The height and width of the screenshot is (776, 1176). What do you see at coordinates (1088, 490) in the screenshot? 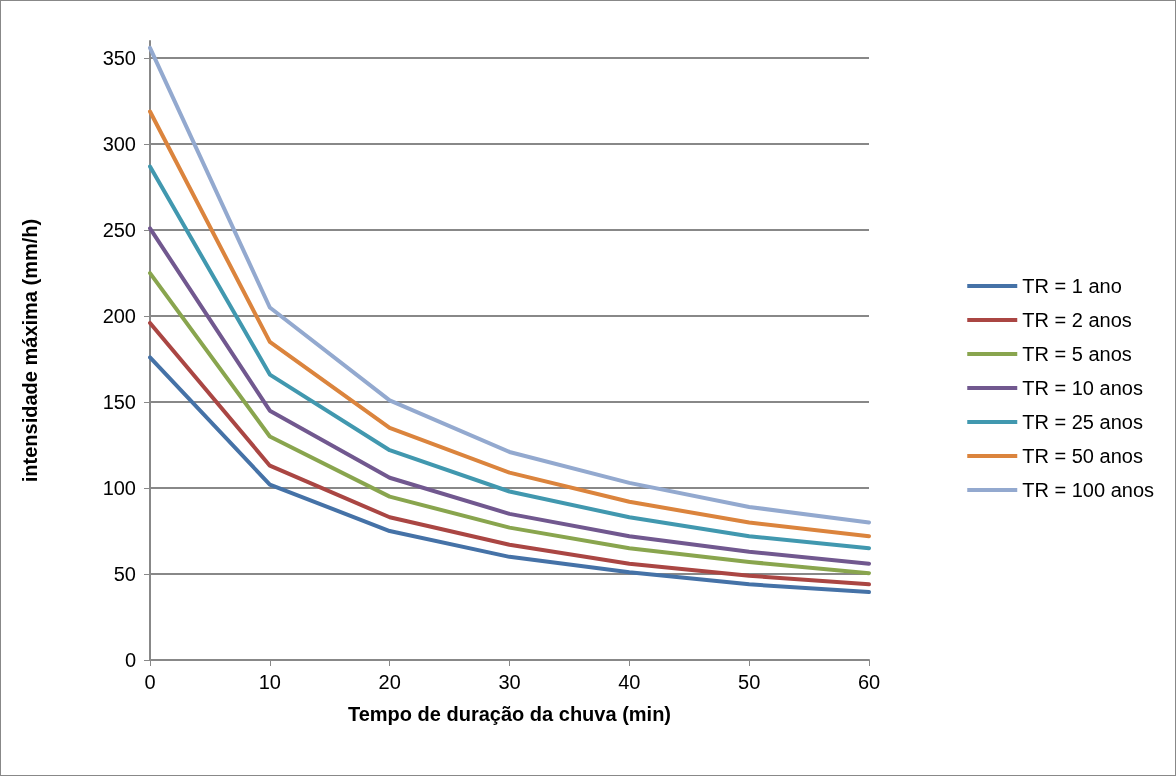
I see `legend-label: TR = 100 anos` at bounding box center [1088, 490].